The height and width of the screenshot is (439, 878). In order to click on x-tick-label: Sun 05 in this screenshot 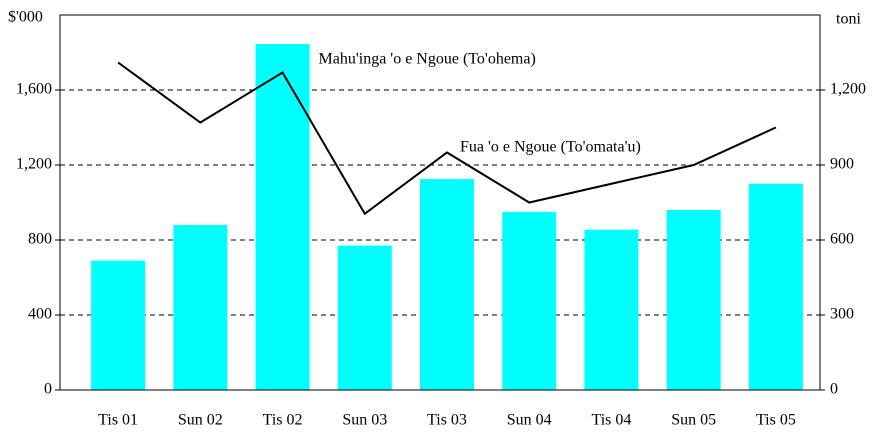, I will do `click(693, 420)`.